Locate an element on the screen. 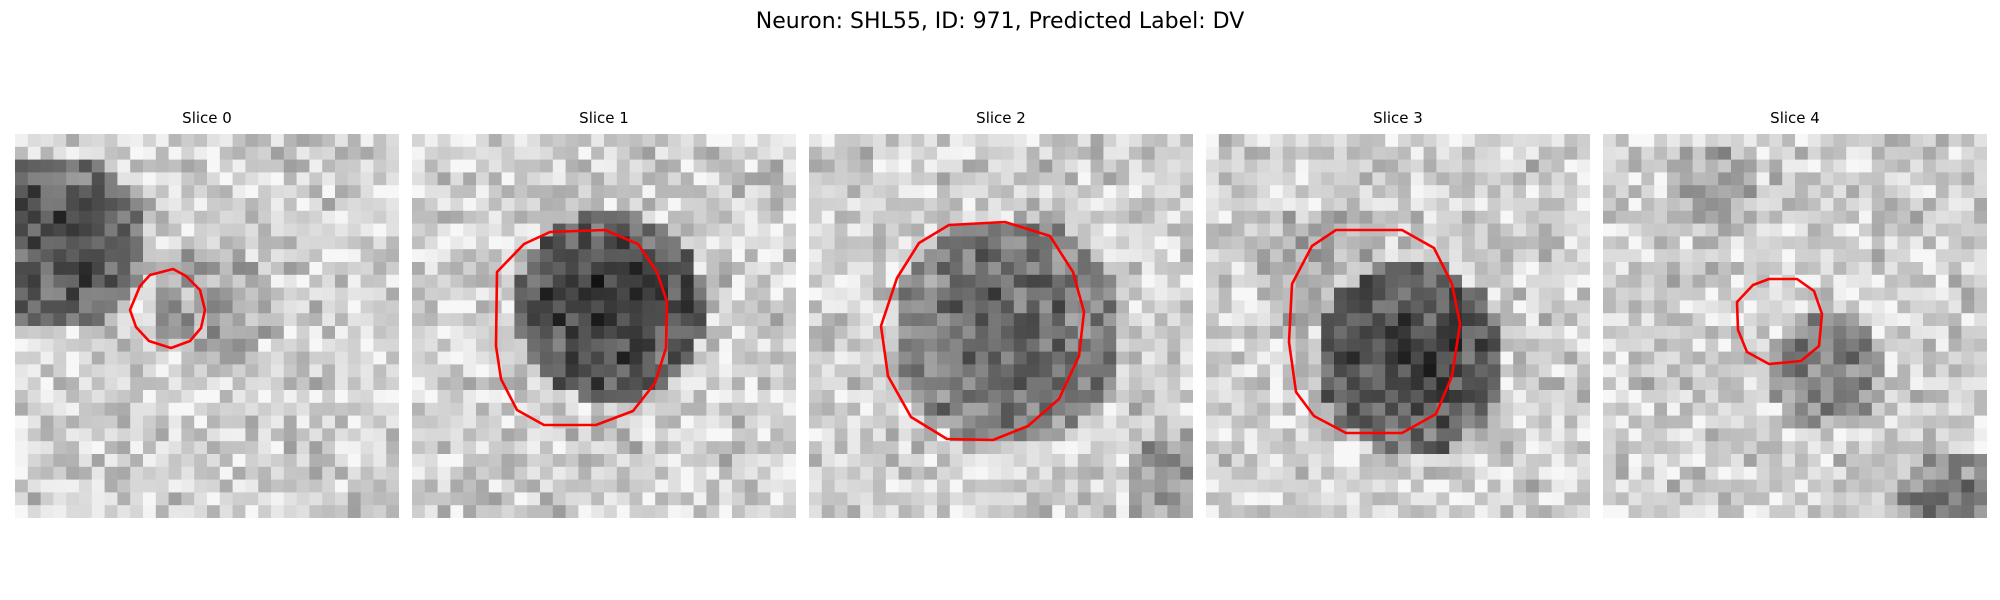 Image resolution: width=2000 pixels, height=600 pixels. slice-image is located at coordinates (1795, 326).